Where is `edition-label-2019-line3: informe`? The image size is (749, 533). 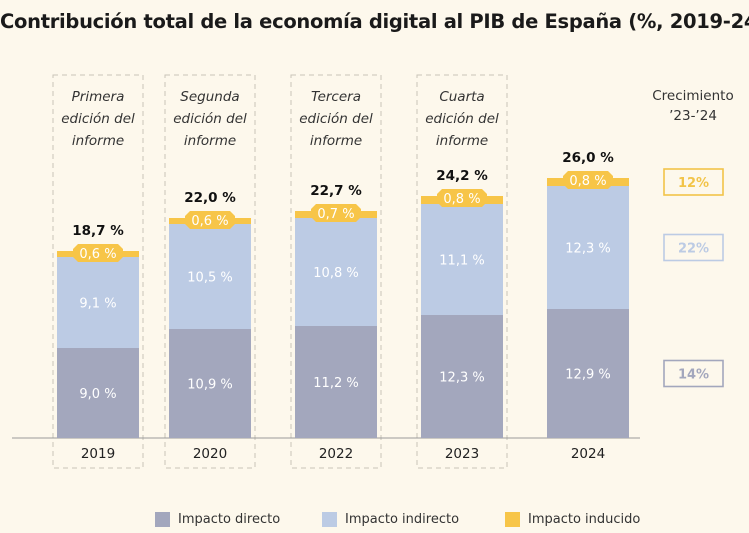
edition-label-2019-line3: informe is located at coordinates (98, 141).